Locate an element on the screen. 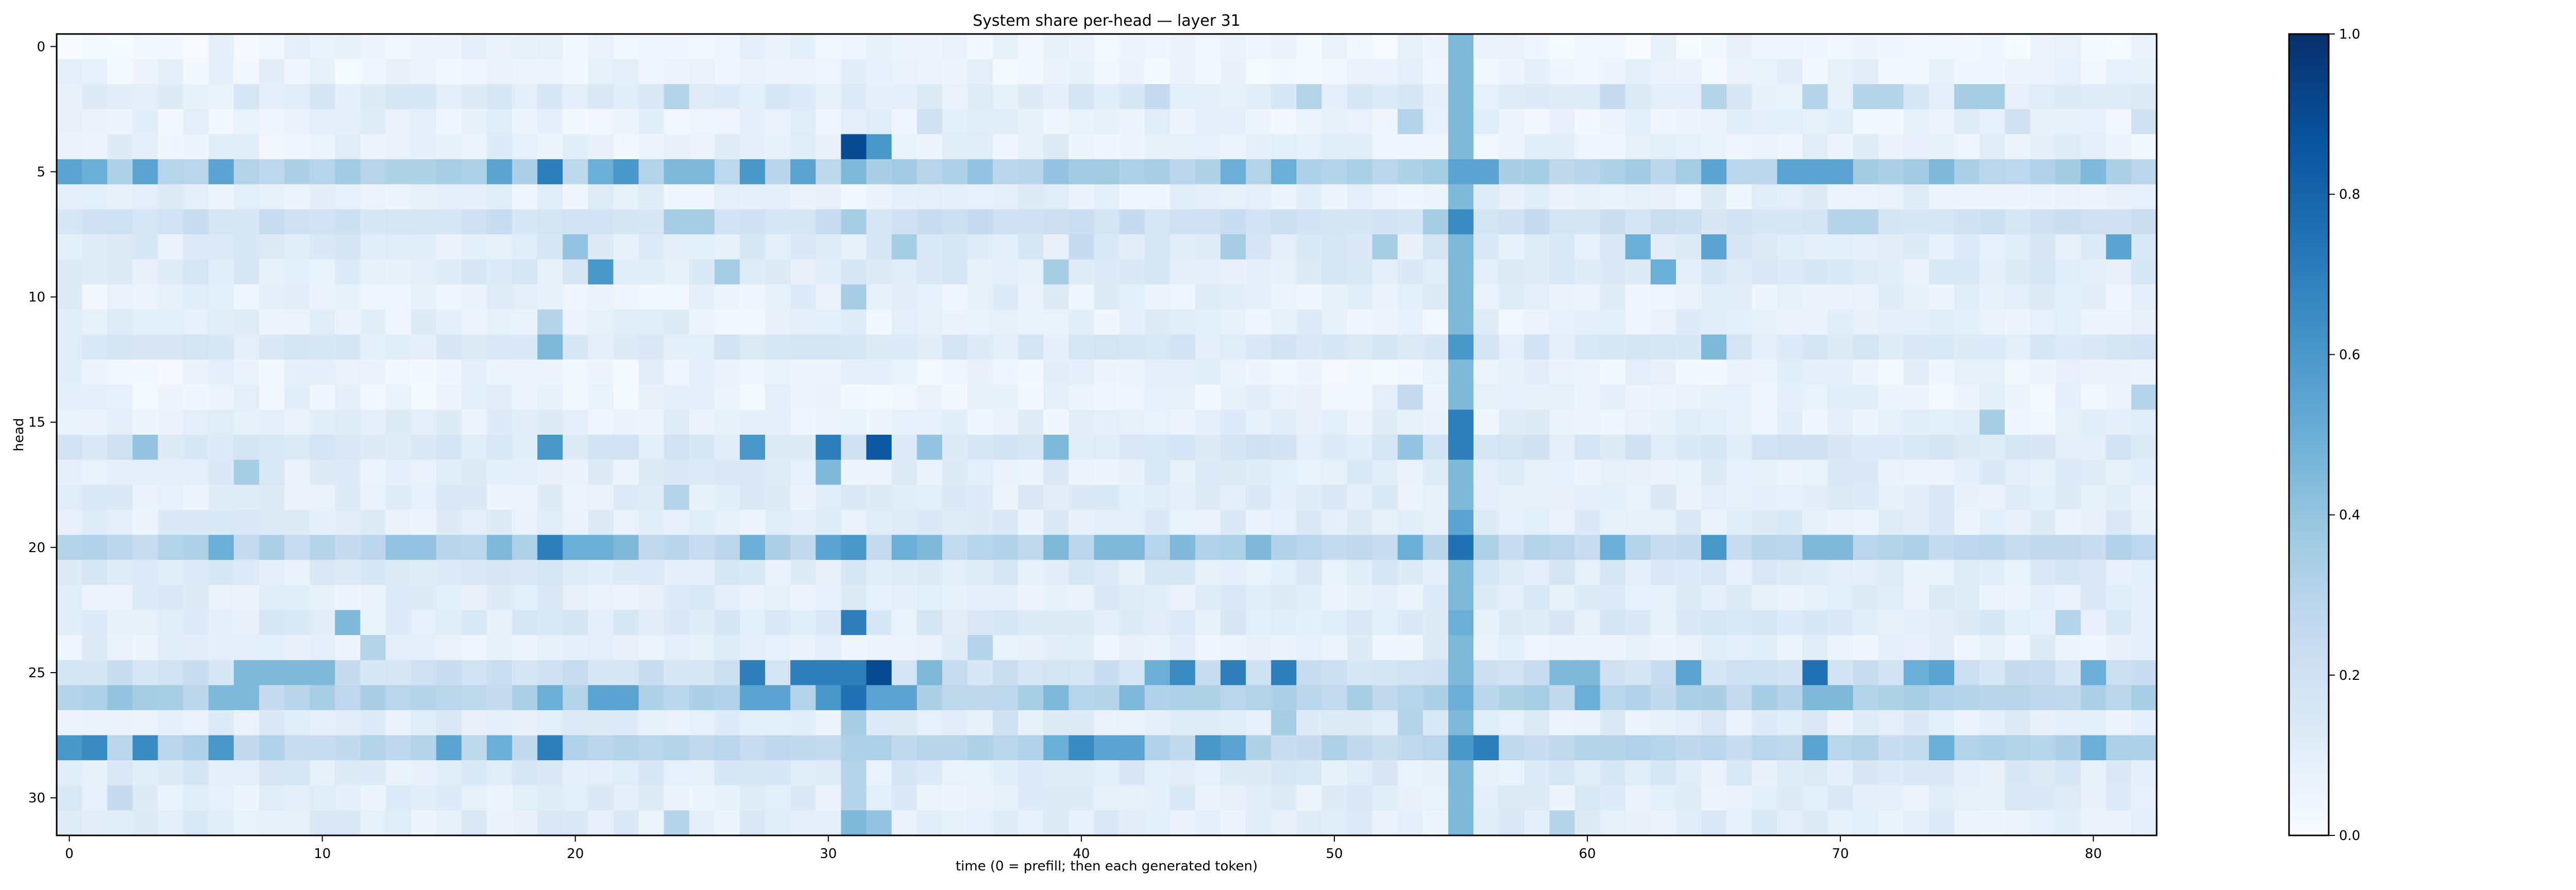 This screenshot has width=2576, height=890. x-tick-label: 70 is located at coordinates (1840, 854).